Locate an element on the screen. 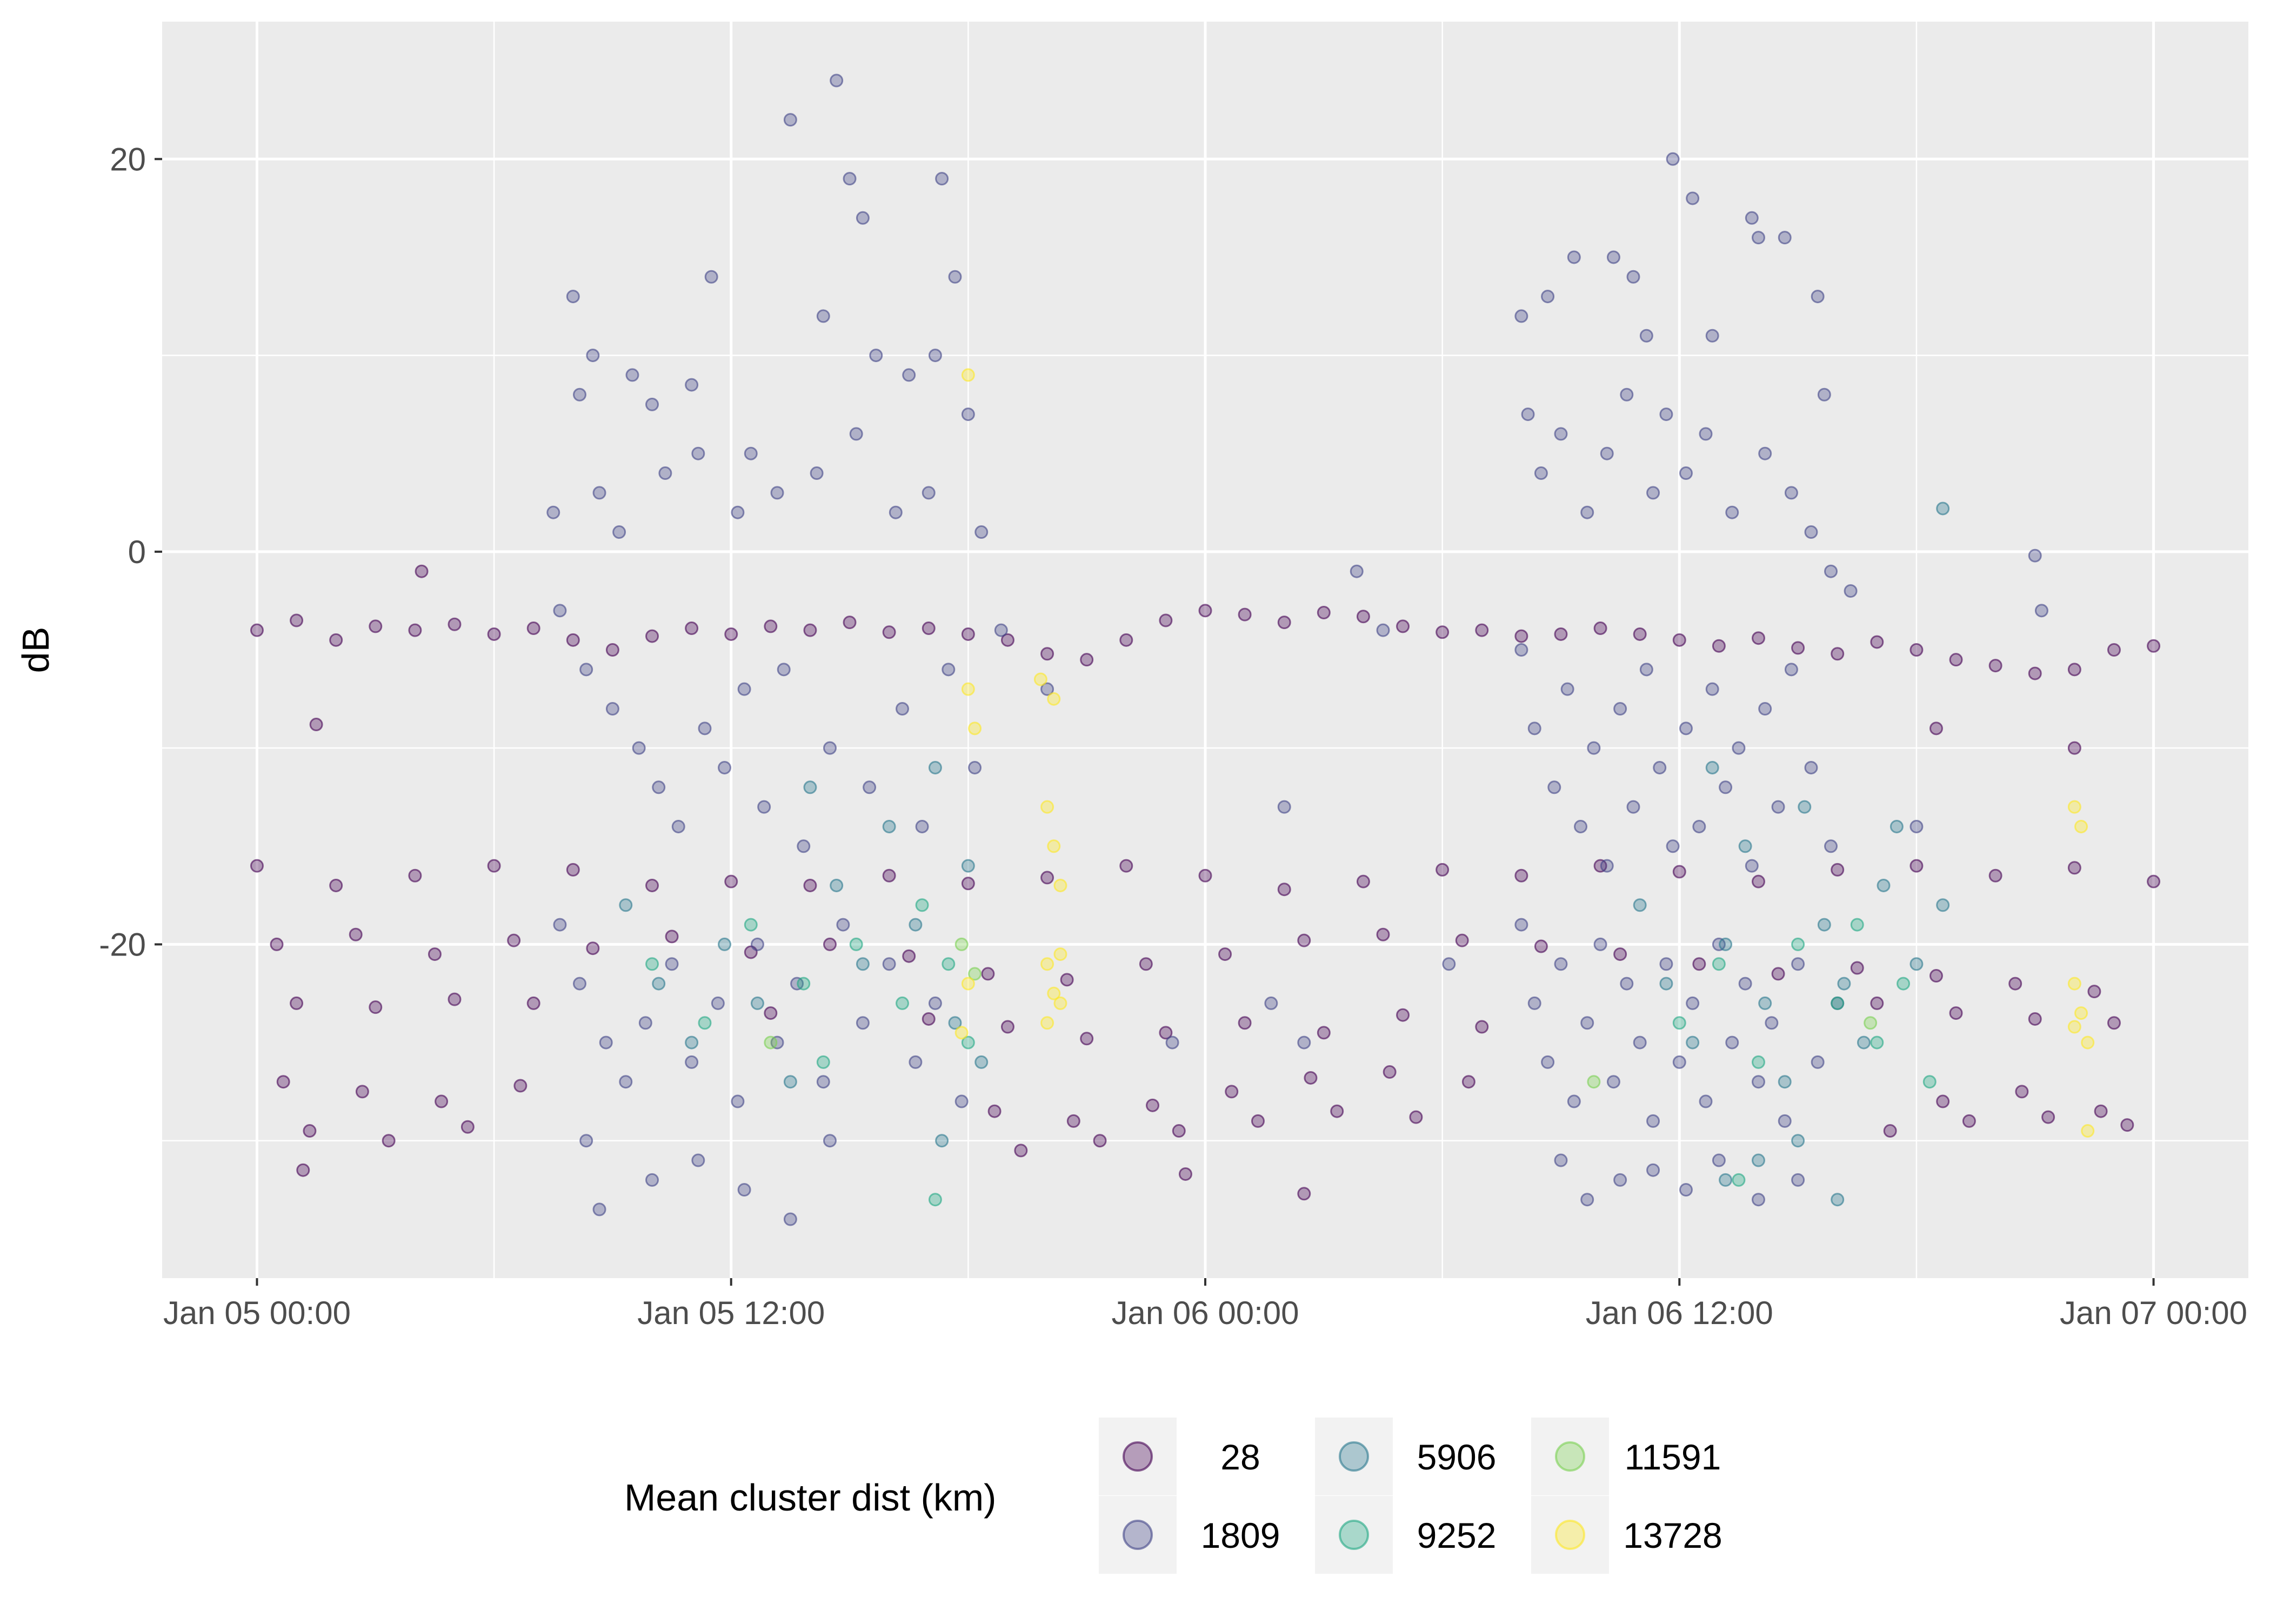  y-tick-label: -20 is located at coordinates (122, 944).